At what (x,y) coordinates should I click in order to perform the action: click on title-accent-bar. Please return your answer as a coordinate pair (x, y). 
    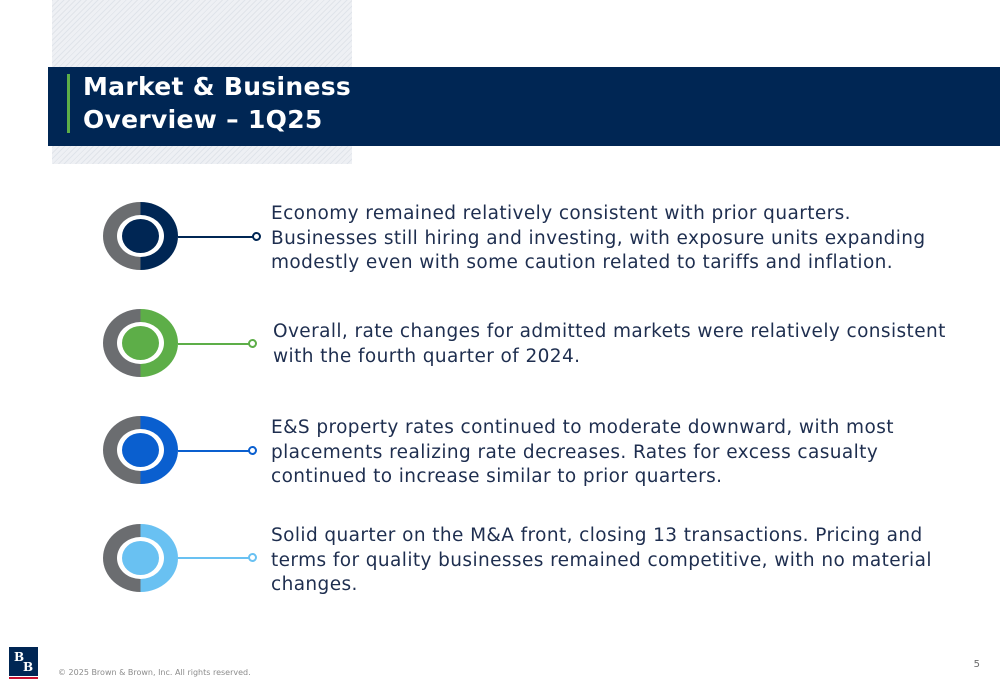
    Looking at the image, I should click on (68, 103).